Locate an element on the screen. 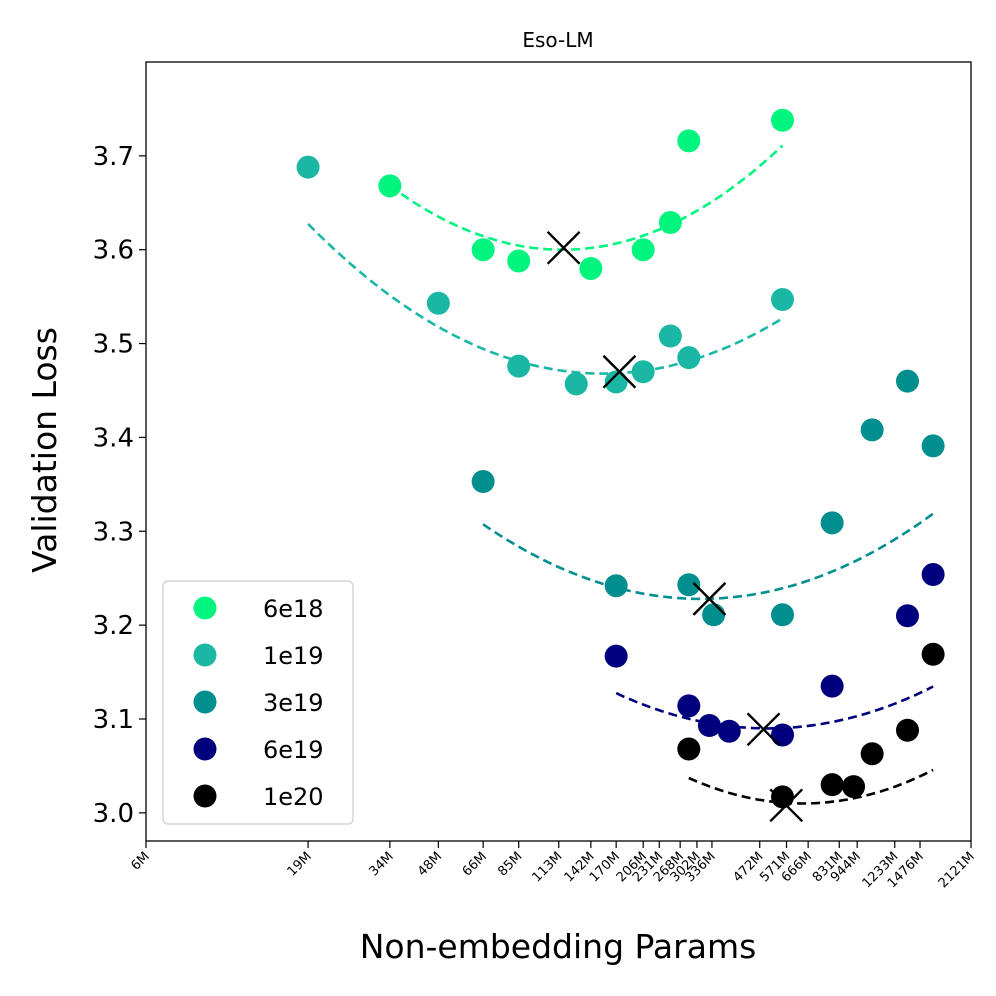 The width and height of the screenshot is (996, 996). optimum-marker-1e19 is located at coordinates (619, 371).